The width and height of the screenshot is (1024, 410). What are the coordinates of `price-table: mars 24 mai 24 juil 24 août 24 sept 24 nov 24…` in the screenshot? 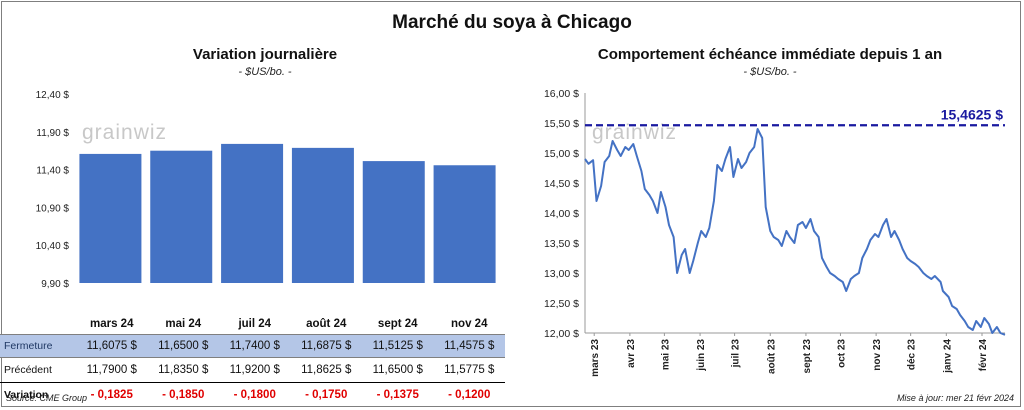 It's located at (252, 360).